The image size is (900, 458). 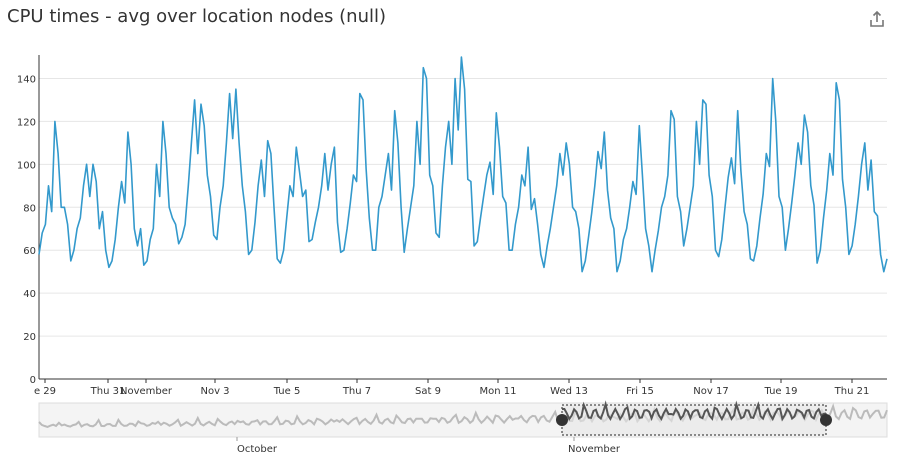 What do you see at coordinates (26, 79) in the screenshot?
I see `y-tick-label: 140` at bounding box center [26, 79].